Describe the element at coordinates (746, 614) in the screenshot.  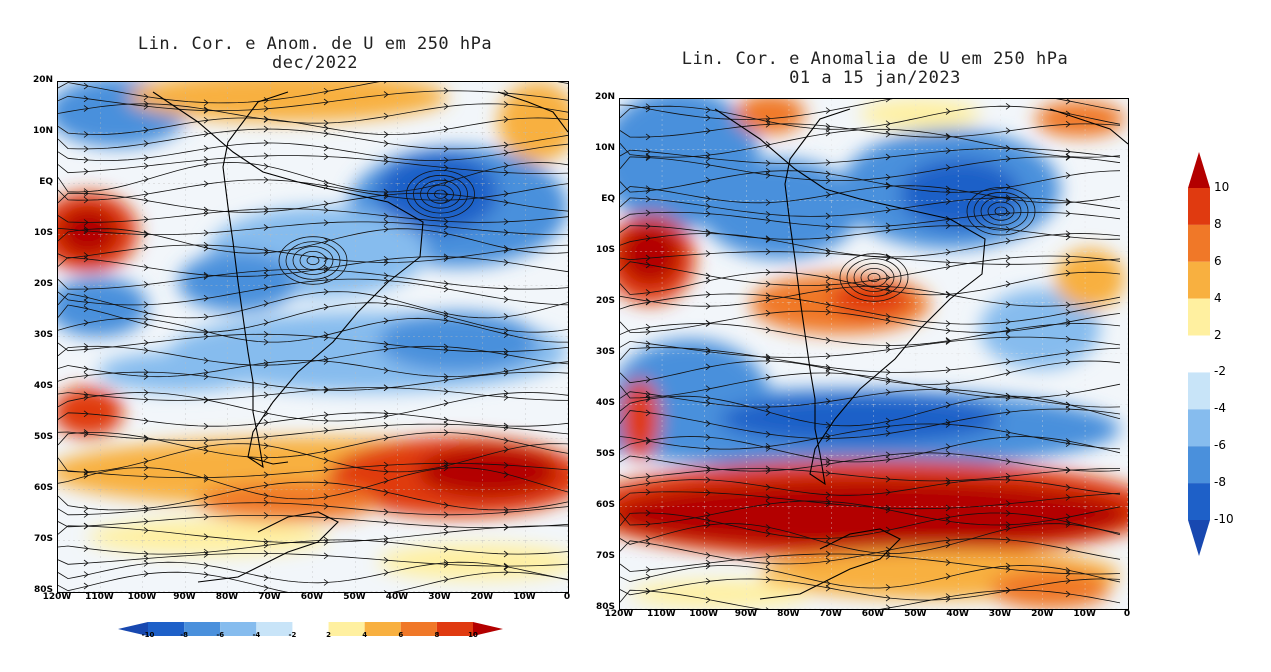
I see `lon-label: 90W` at that location.